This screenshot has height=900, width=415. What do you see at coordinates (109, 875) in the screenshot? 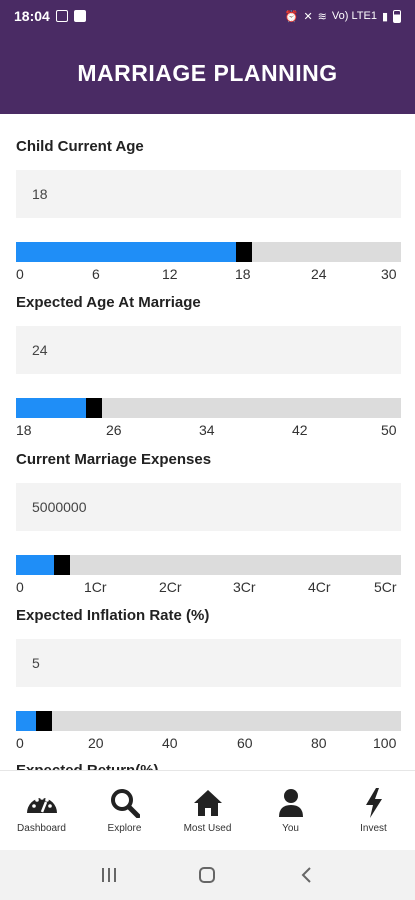
I see `recent-apps-button` at bounding box center [109, 875].